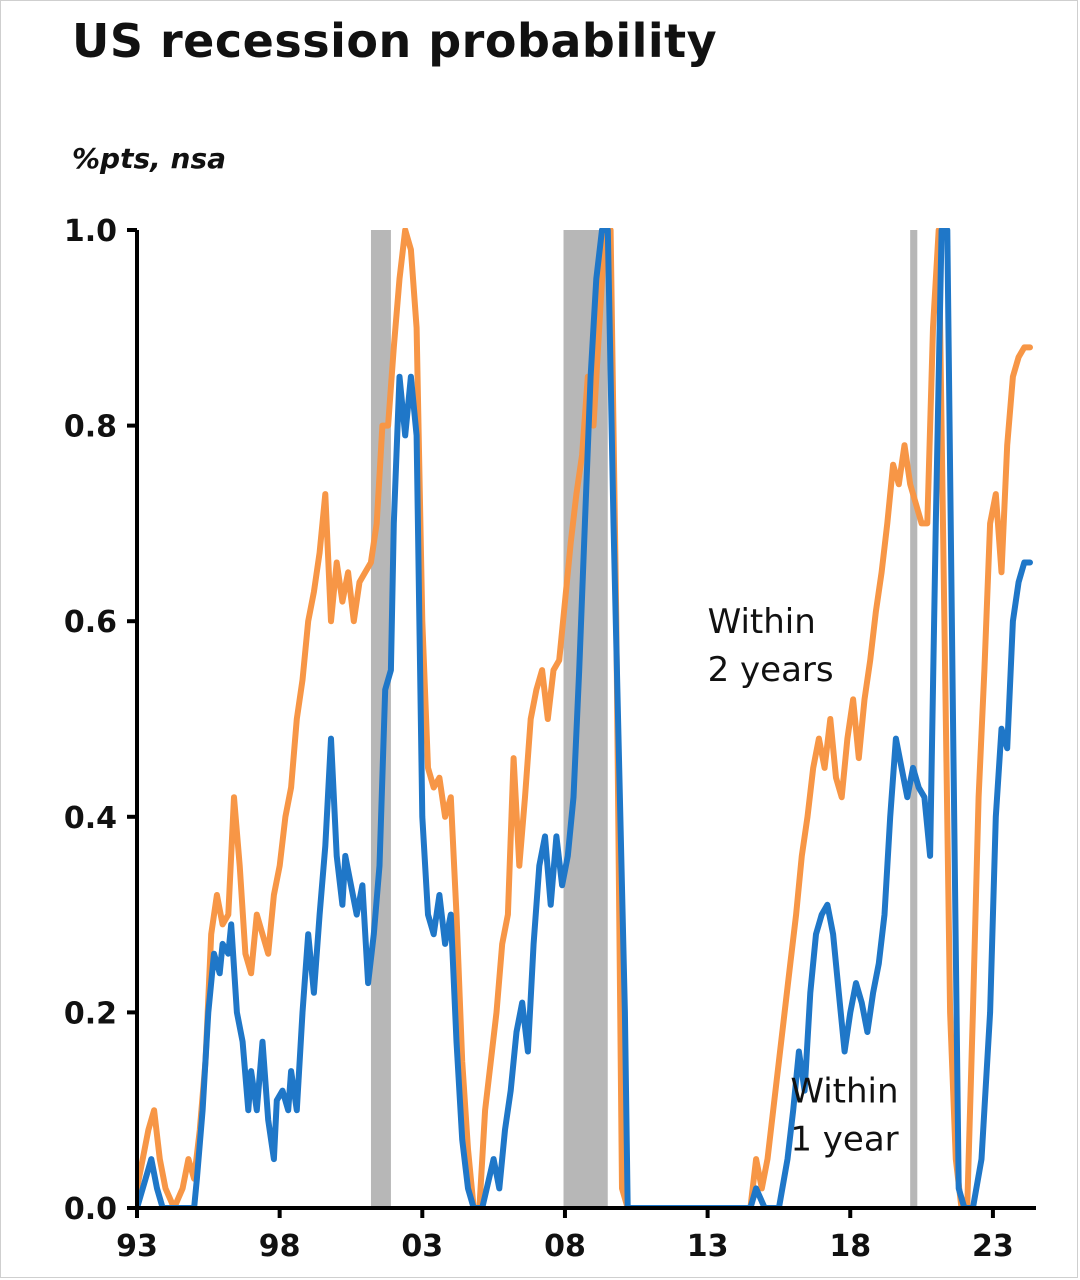 The width and height of the screenshot is (1080, 1280). What do you see at coordinates (90, 1013) in the screenshot?
I see `y-tick-label: 0.2` at bounding box center [90, 1013].